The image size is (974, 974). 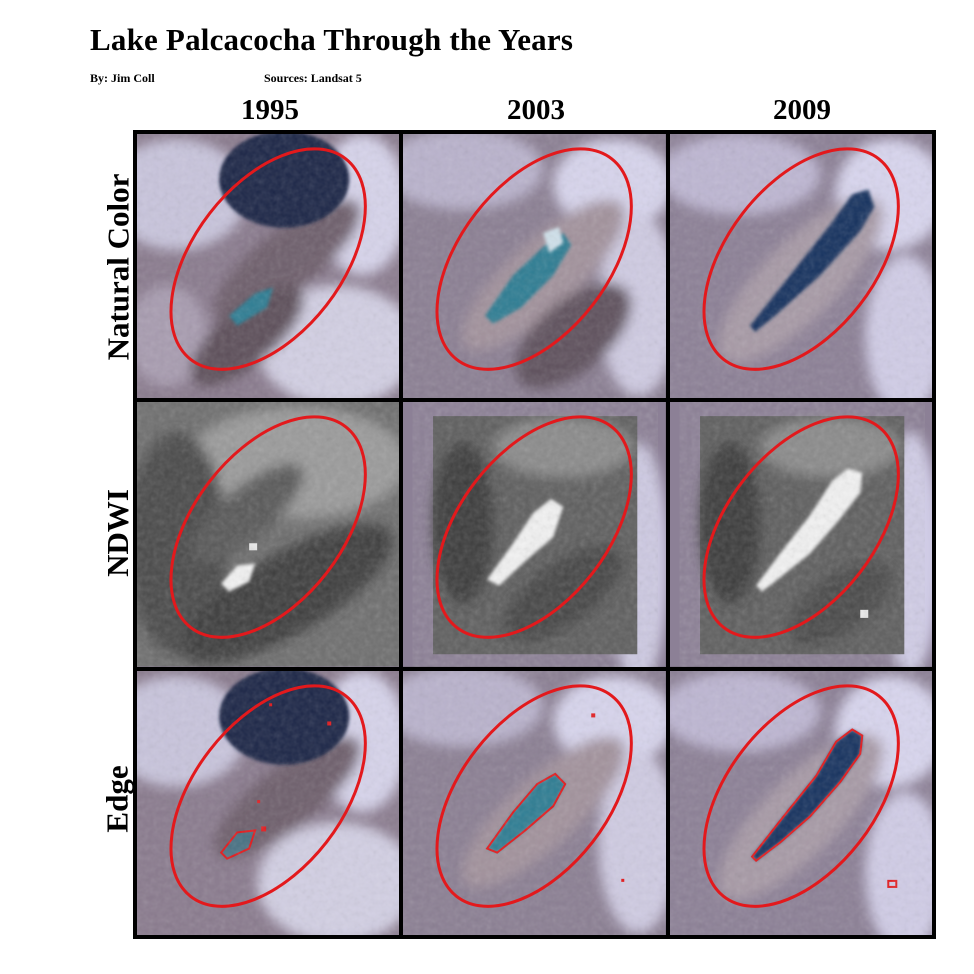 I want to click on ndwi-2003-image, so click(x=534, y=534).